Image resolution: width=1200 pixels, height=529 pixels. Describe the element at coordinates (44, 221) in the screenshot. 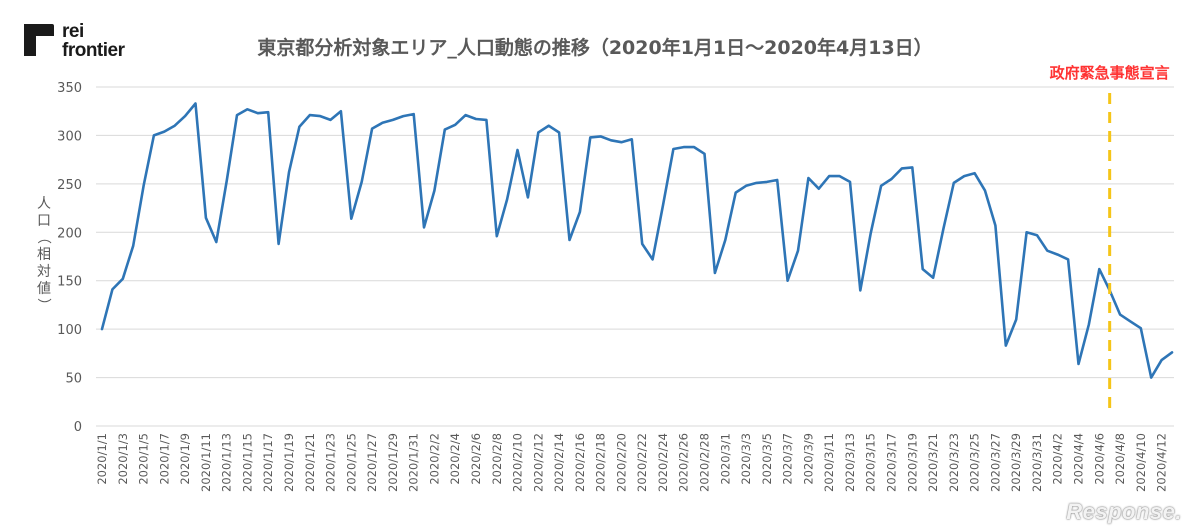

I see `y-axis-label-char: 口` at that location.